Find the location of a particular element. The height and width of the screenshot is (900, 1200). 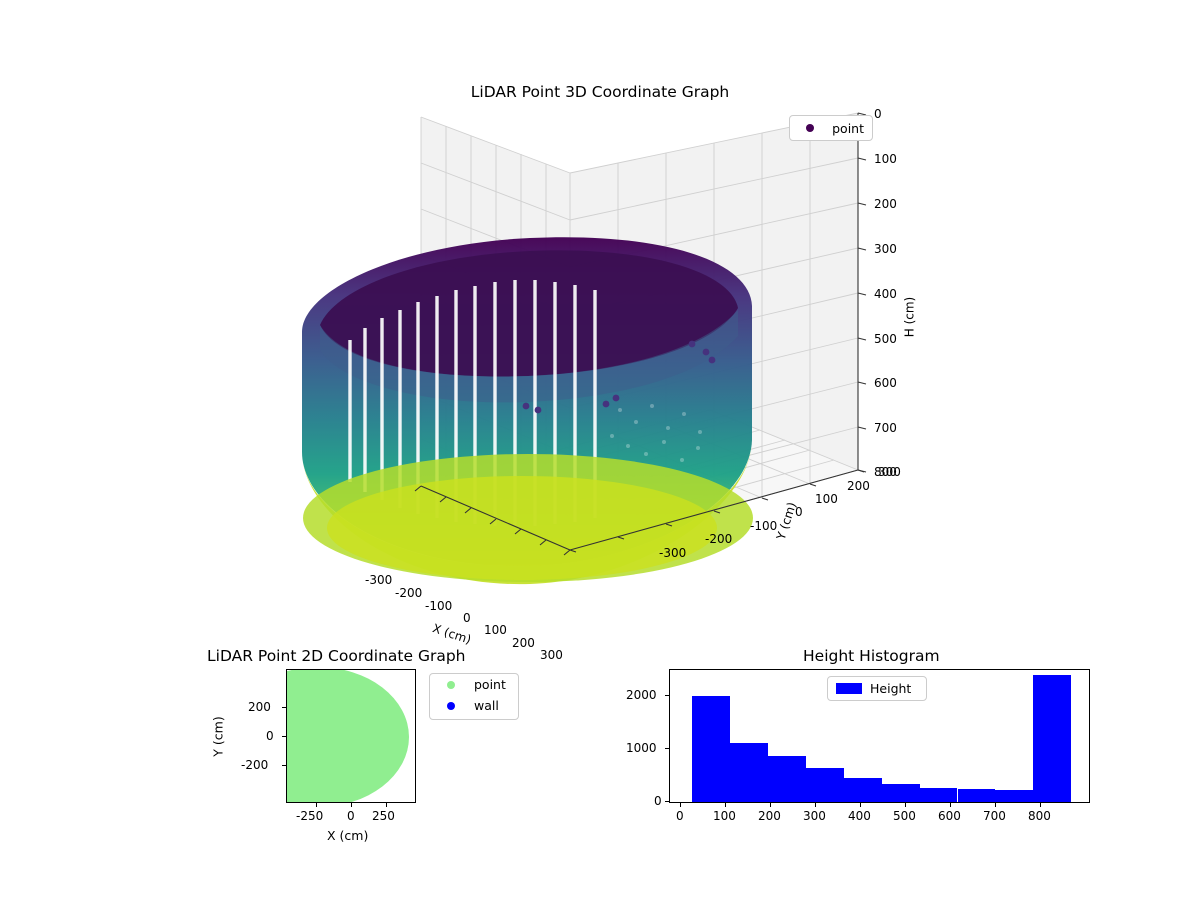

plot3d-ztick-1: 100 is located at coordinates (885, 159).